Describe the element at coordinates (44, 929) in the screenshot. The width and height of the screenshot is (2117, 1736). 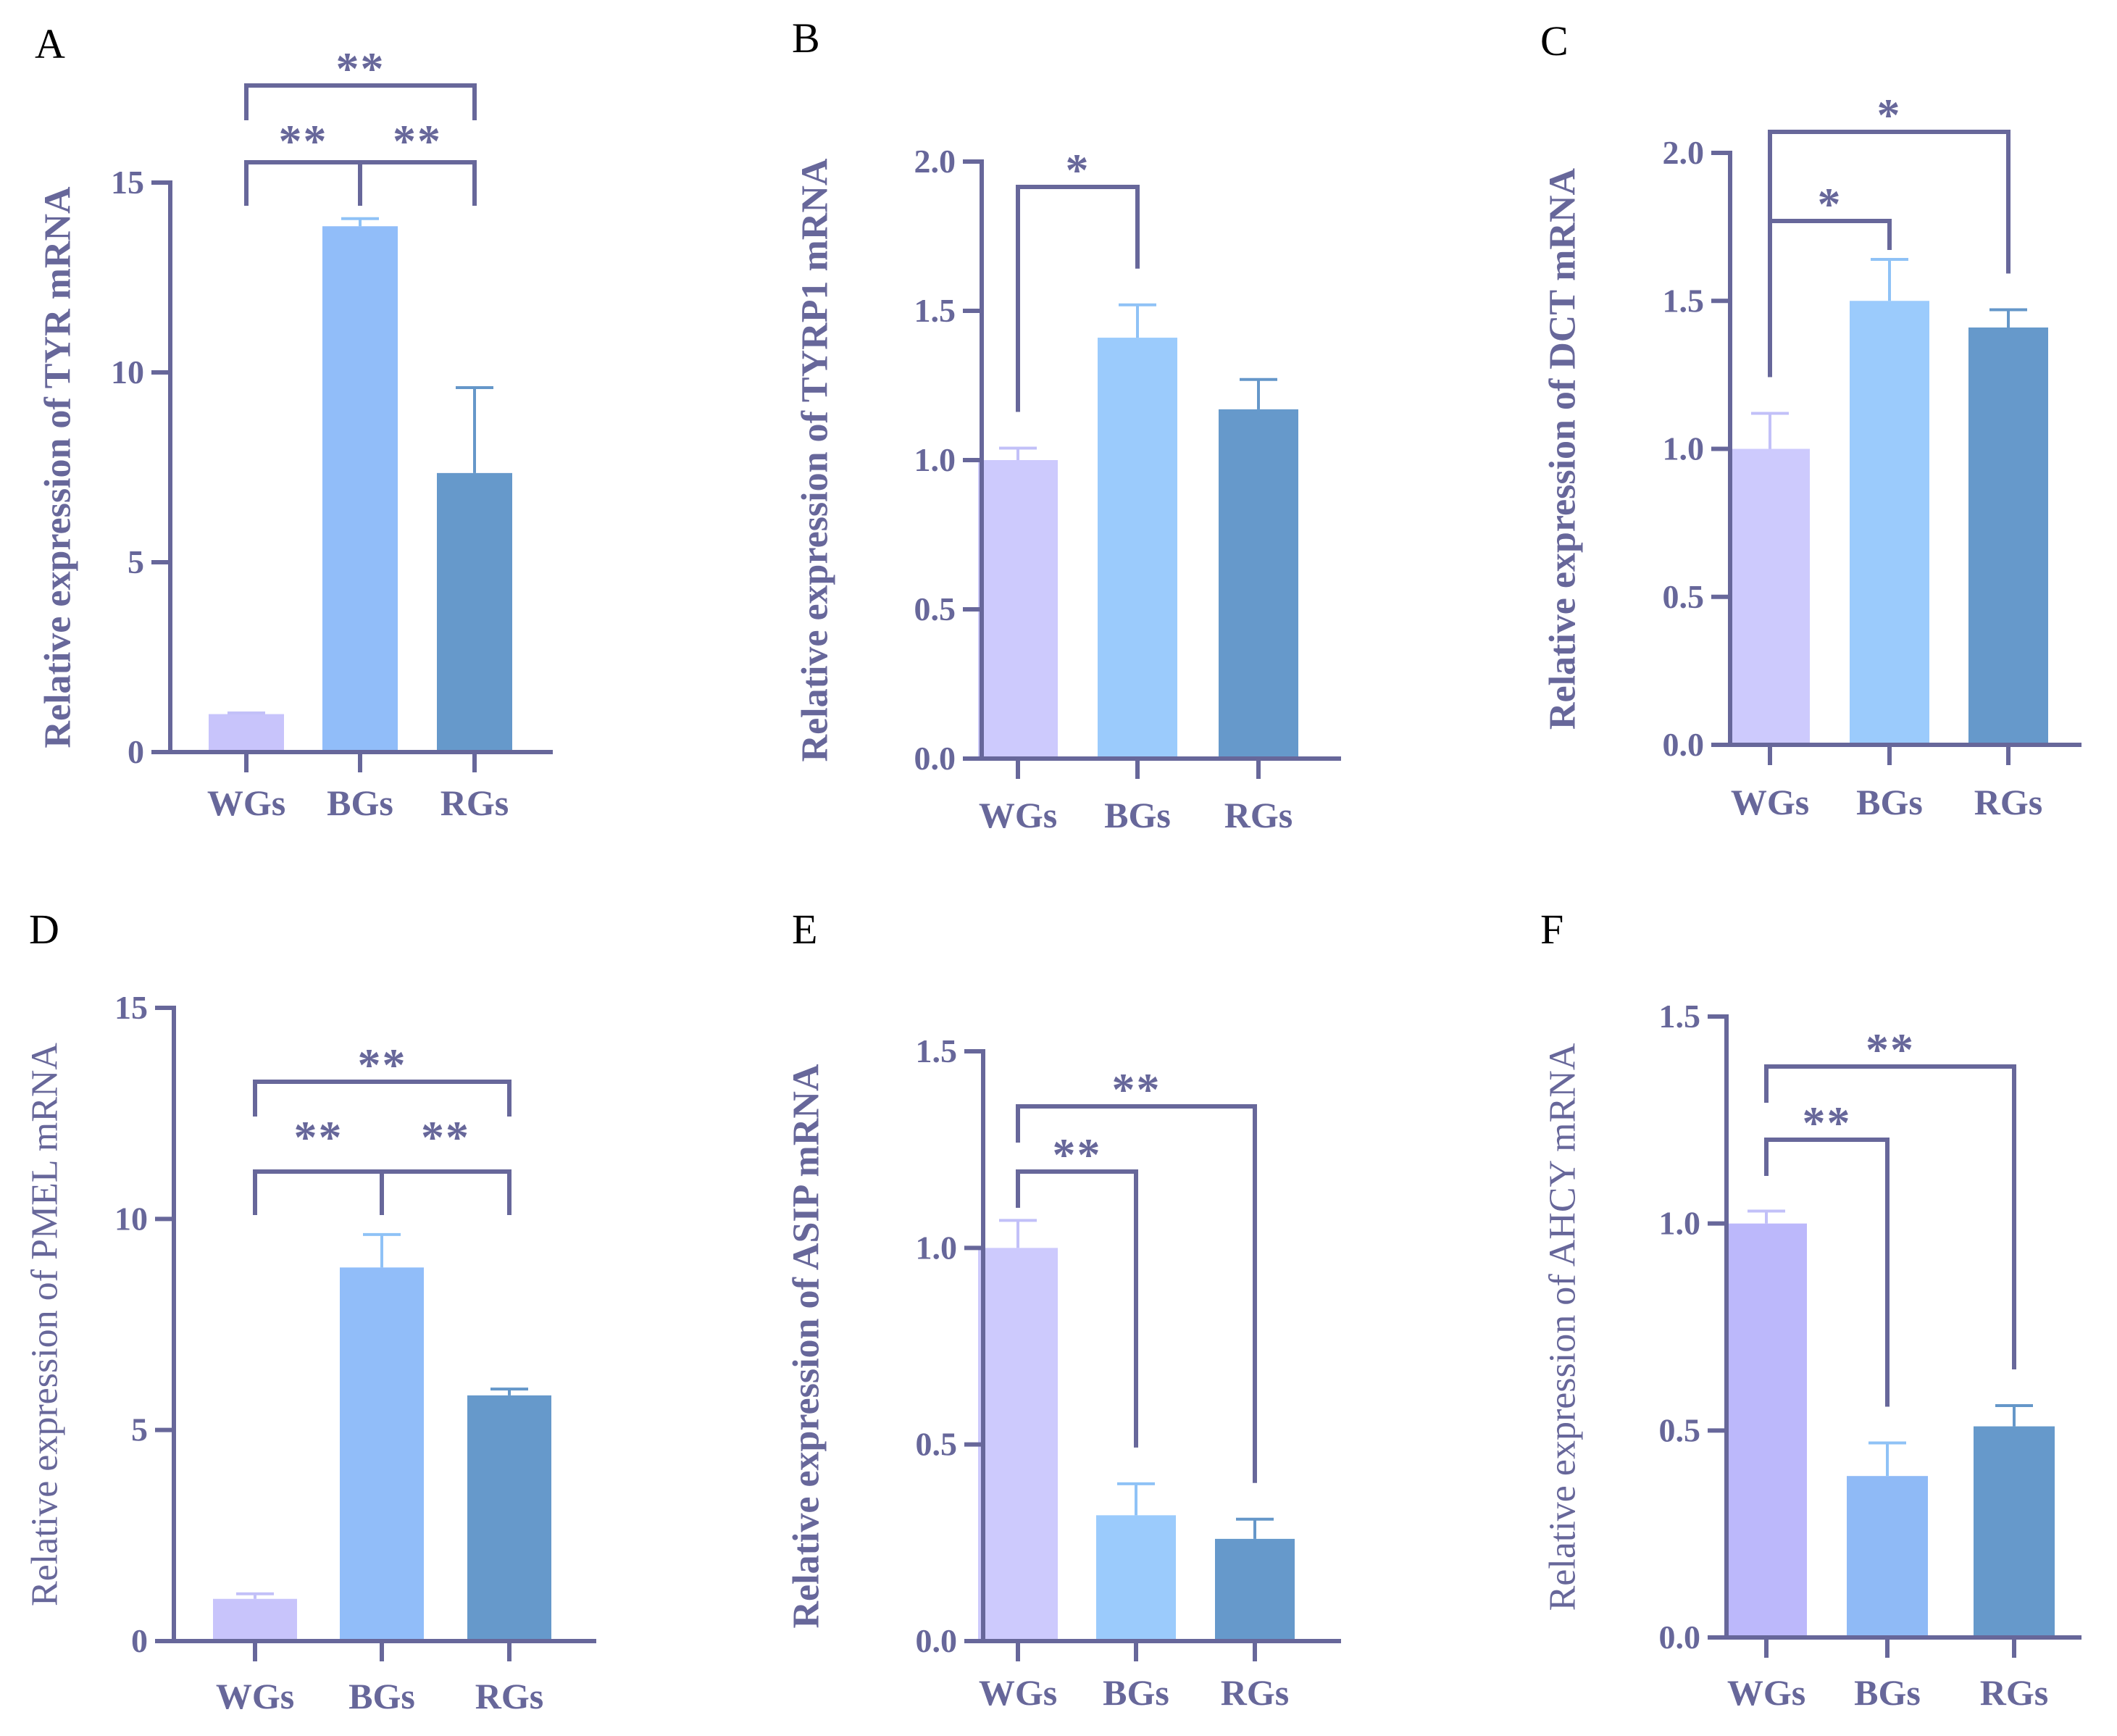
I see `panel-letter: D` at that location.